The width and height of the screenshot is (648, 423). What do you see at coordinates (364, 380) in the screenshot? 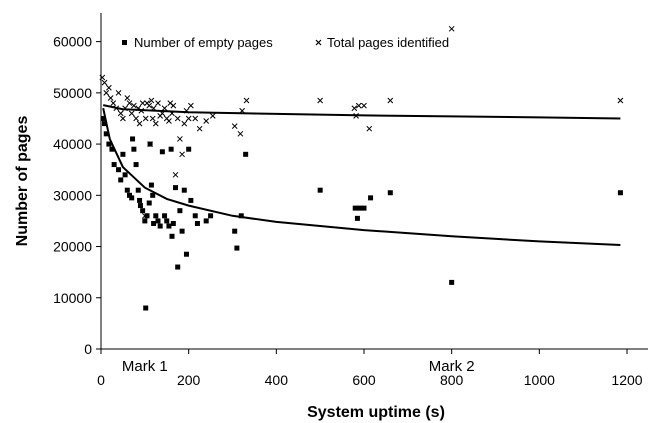
I see `x-tick-label: 600` at bounding box center [364, 380].